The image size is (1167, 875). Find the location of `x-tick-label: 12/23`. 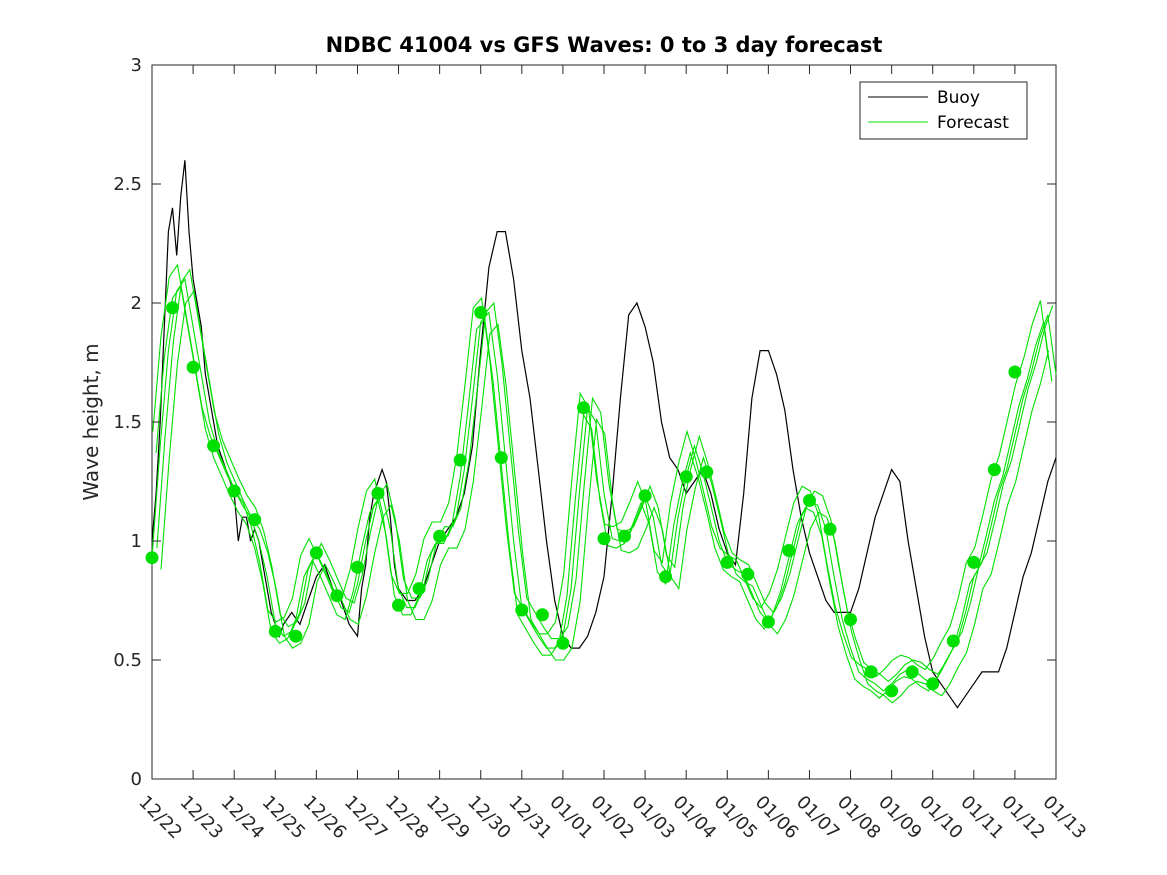

x-tick-label: 12/23 is located at coordinates (202, 818).